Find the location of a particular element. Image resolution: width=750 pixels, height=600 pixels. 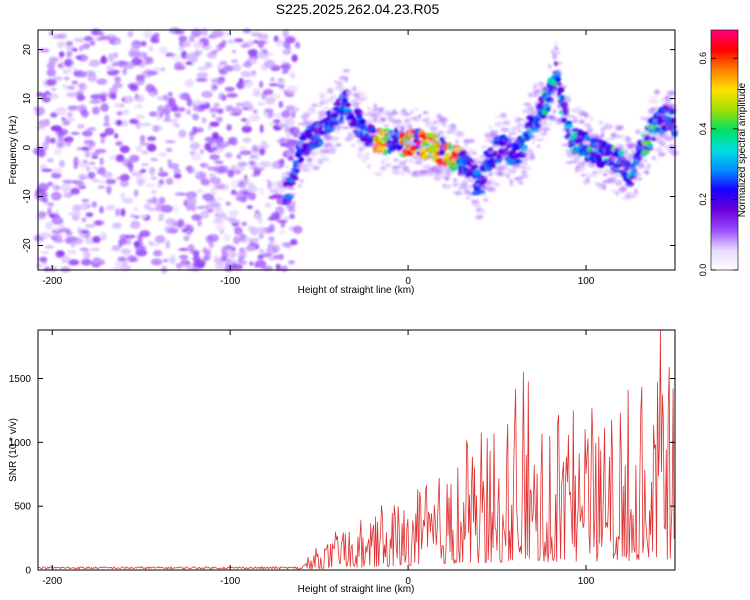

heatmap-y-axis-label: Frequency (Hz) is located at coordinates (13, 150).